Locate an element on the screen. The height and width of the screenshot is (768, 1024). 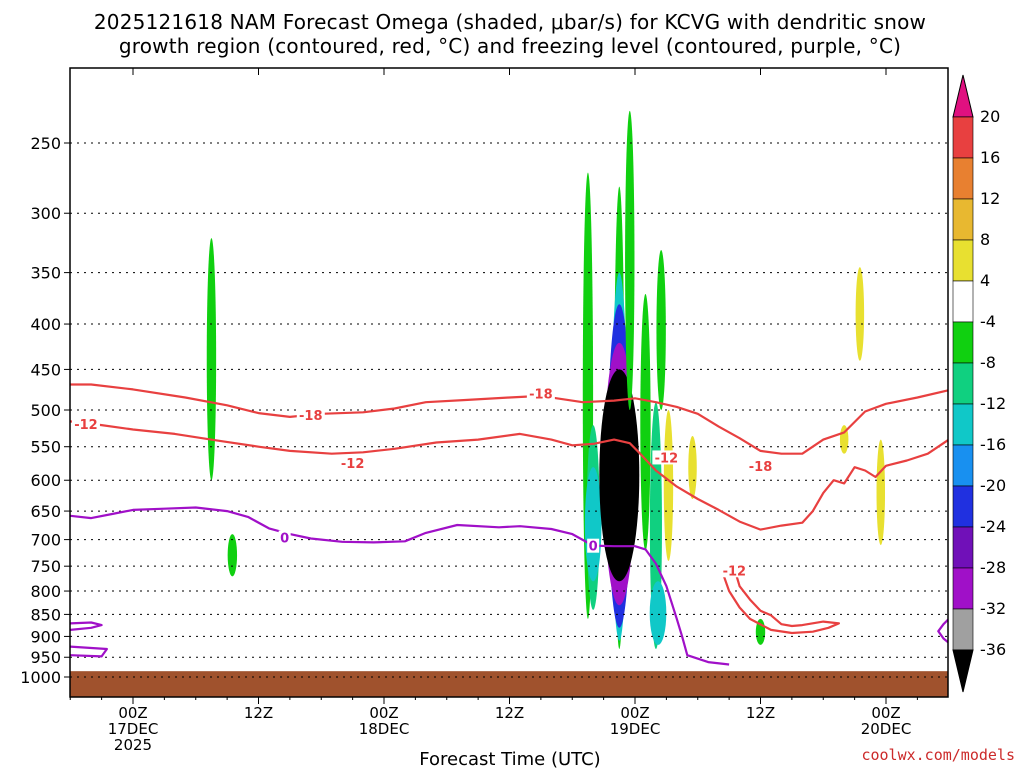
contour-0-right is located at coordinates (942, 631).